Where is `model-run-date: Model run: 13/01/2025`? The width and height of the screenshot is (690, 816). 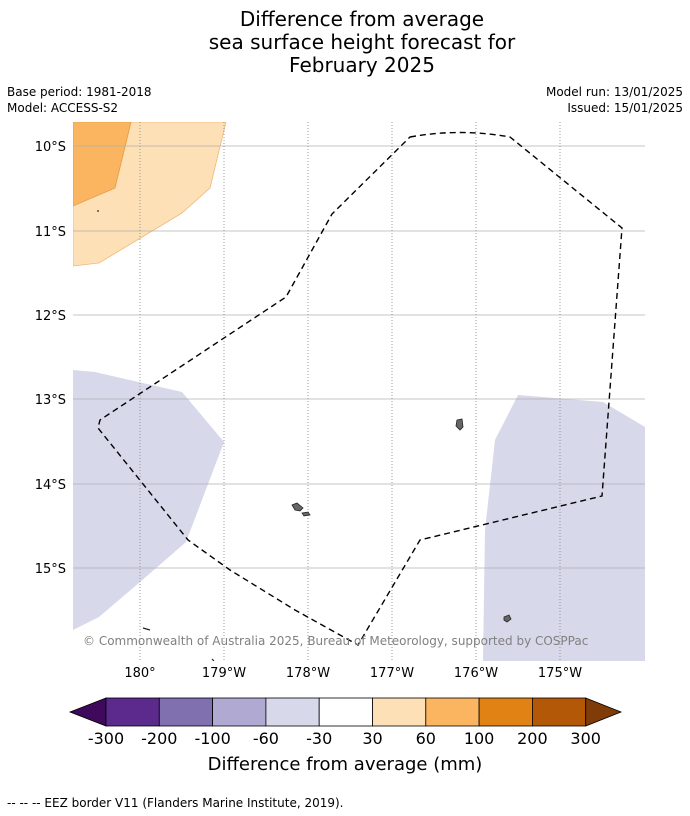
model-run-date: Model run: 13/01/2025 is located at coordinates (614, 92).